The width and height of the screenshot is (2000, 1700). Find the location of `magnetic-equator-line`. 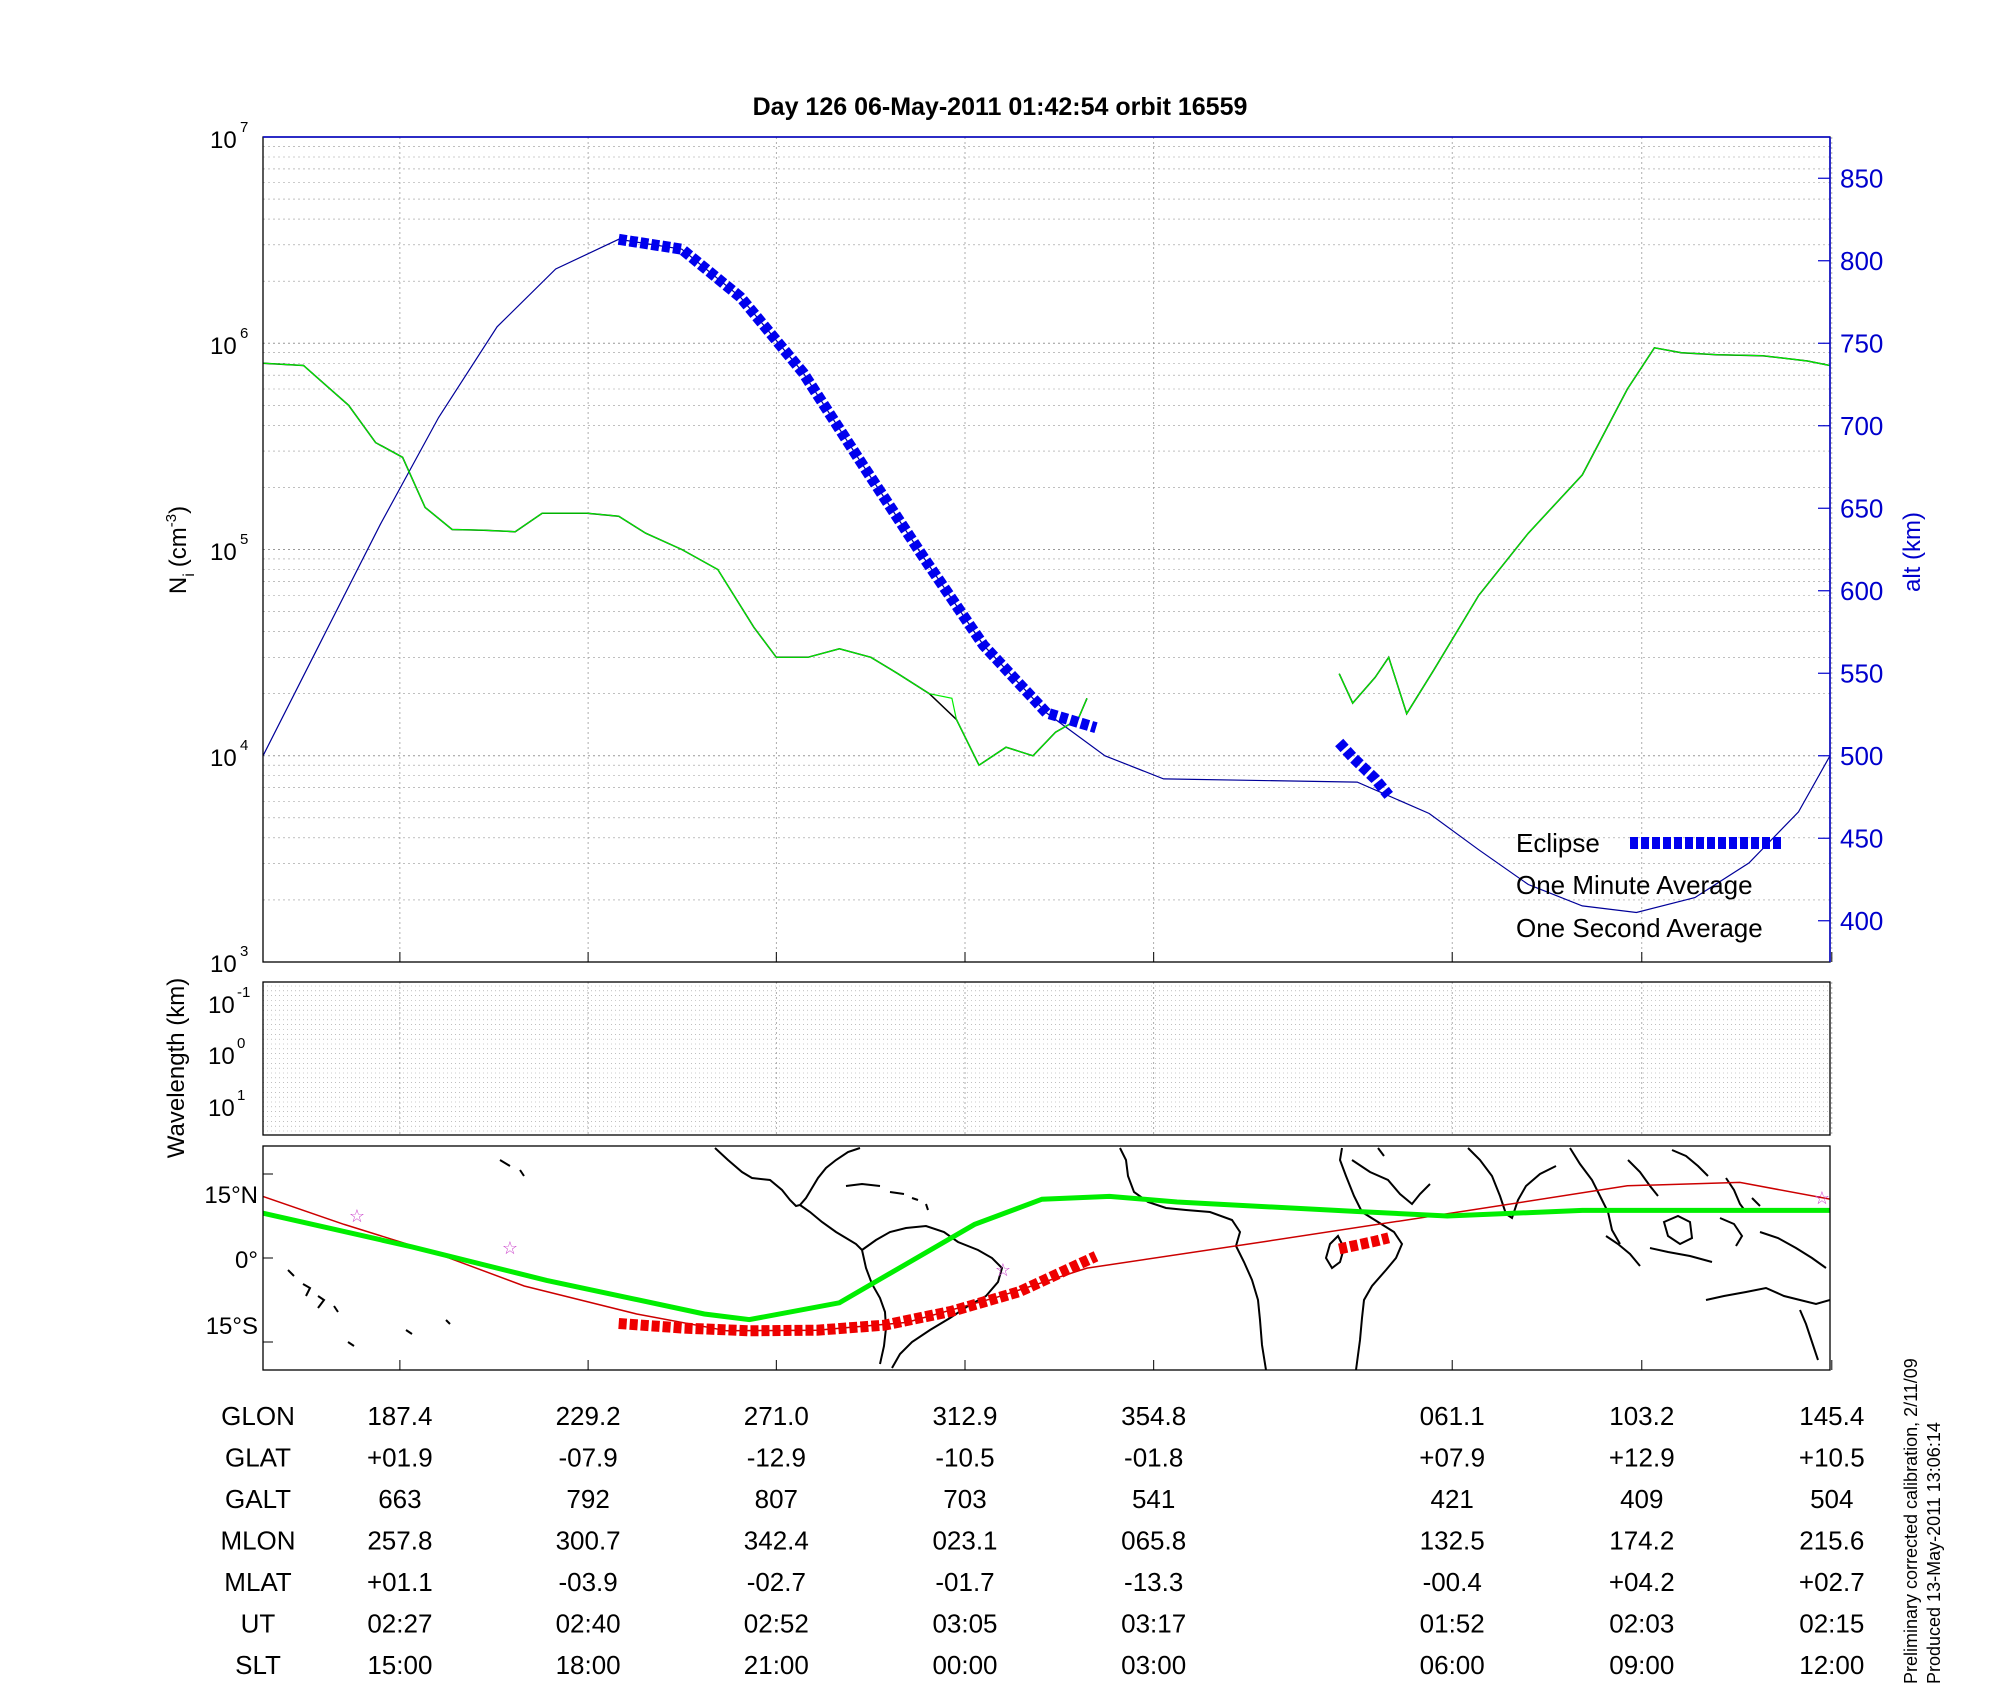

magnetic-equator-line is located at coordinates (1046, 1258).